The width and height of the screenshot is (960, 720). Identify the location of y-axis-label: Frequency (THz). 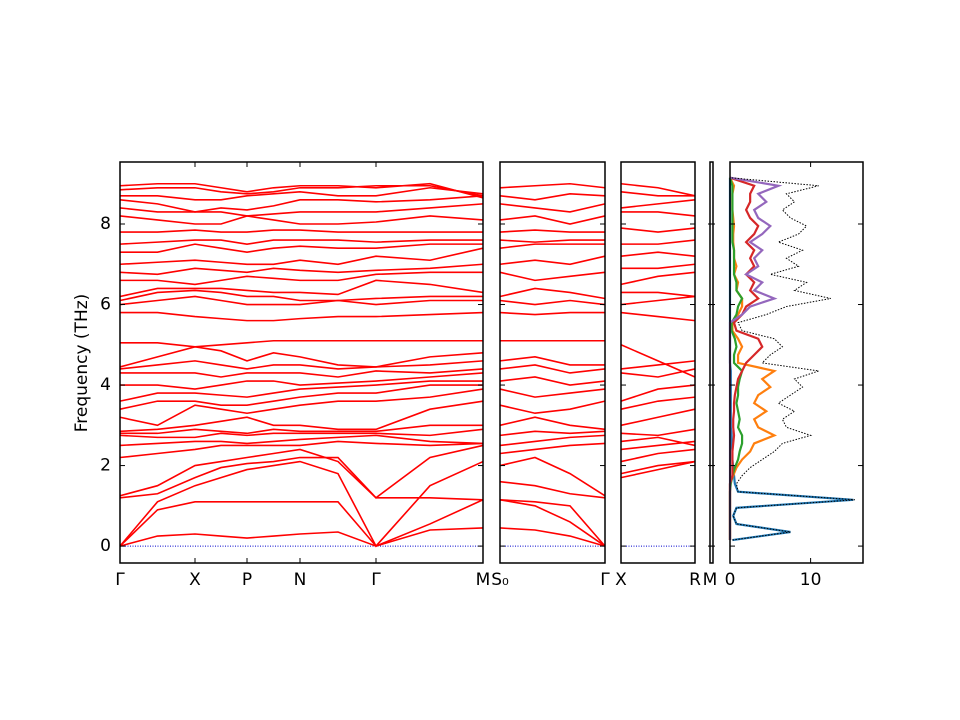
(82, 363).